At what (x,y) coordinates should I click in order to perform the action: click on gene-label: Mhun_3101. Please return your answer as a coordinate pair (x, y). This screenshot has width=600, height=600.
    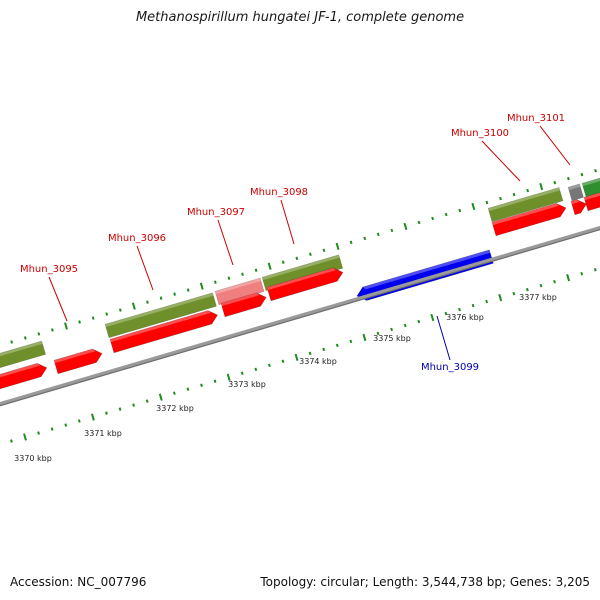
    Looking at the image, I should click on (536, 118).